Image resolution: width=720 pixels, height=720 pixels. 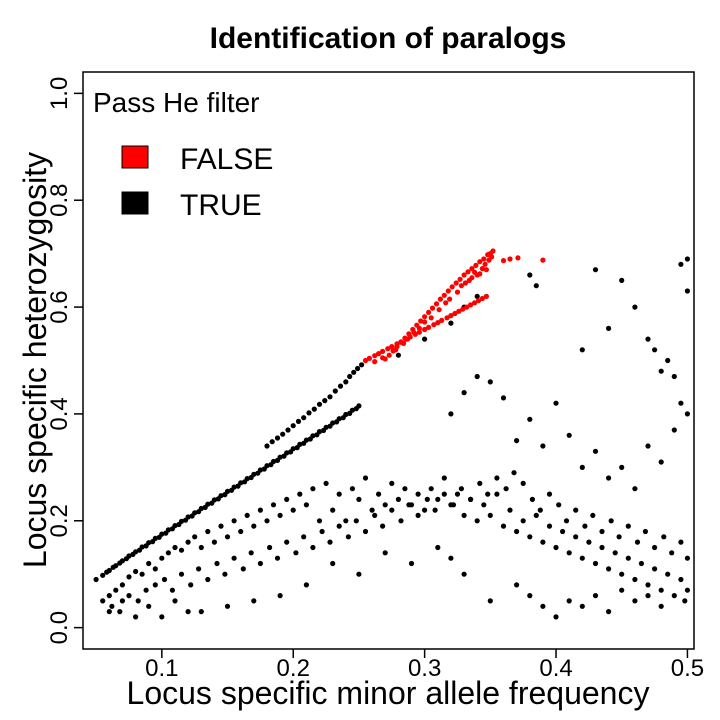 What do you see at coordinates (687, 668) in the screenshot?
I see `x-tick-label: 0.5` at bounding box center [687, 668].